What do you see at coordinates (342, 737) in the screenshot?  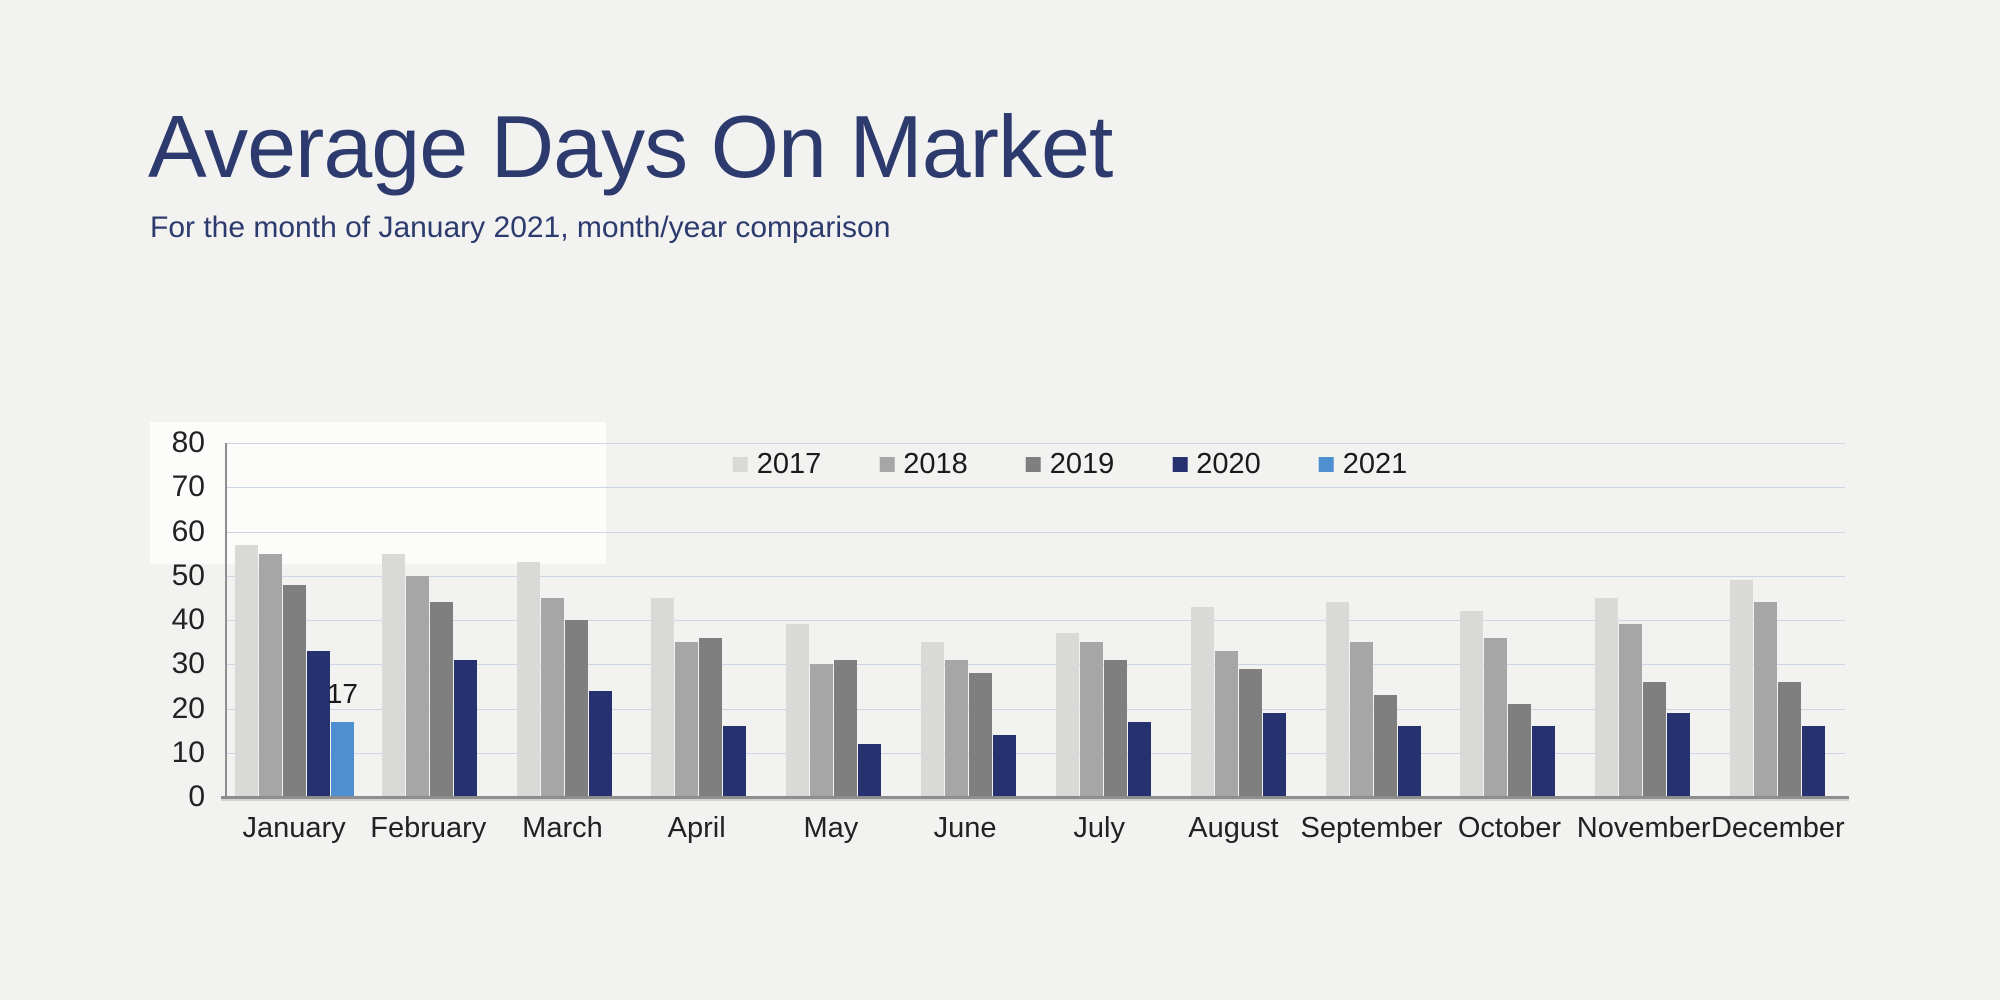 I see `bar-2021-january: 17` at bounding box center [342, 737].